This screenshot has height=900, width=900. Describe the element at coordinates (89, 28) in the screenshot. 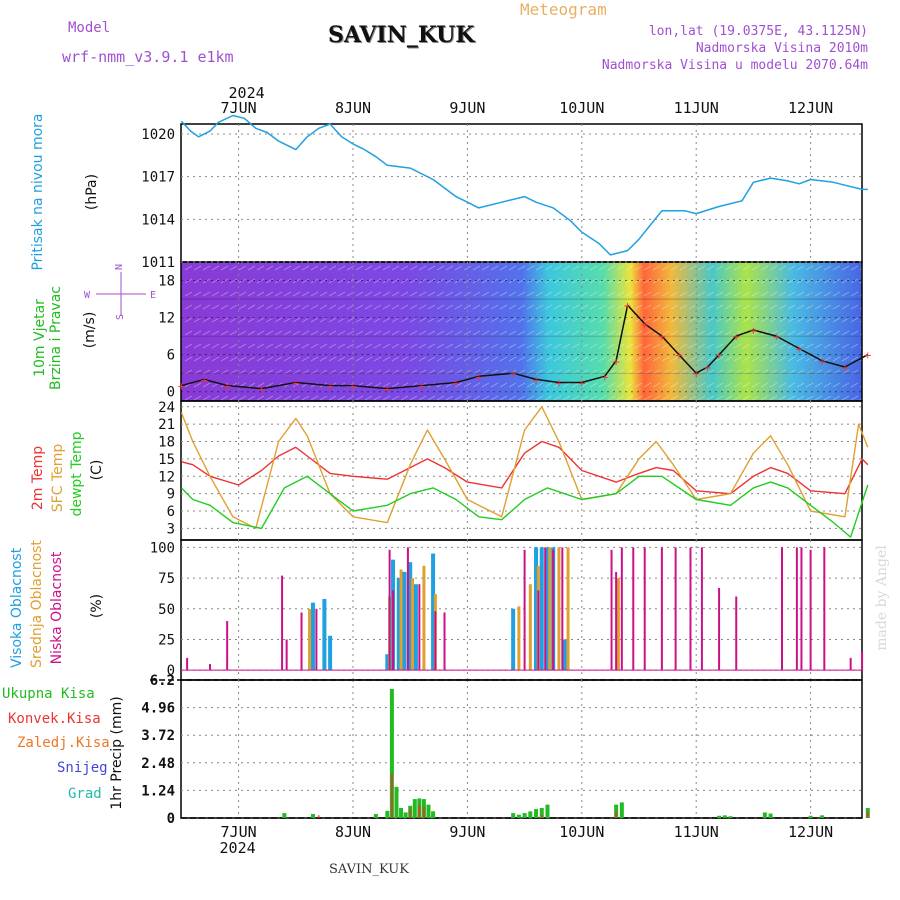

I see `model-label: Model` at that location.